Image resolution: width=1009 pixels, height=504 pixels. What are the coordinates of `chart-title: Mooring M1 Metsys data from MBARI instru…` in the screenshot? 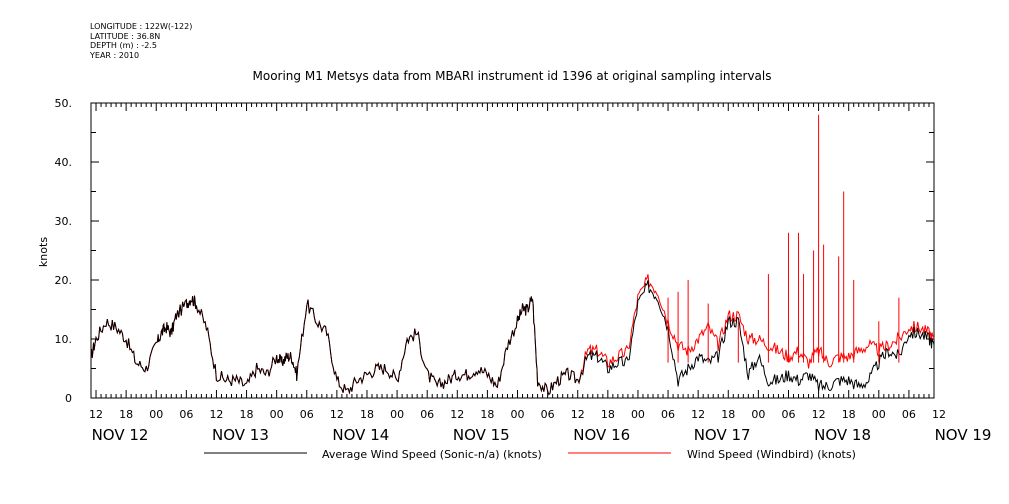 It's located at (512, 76).